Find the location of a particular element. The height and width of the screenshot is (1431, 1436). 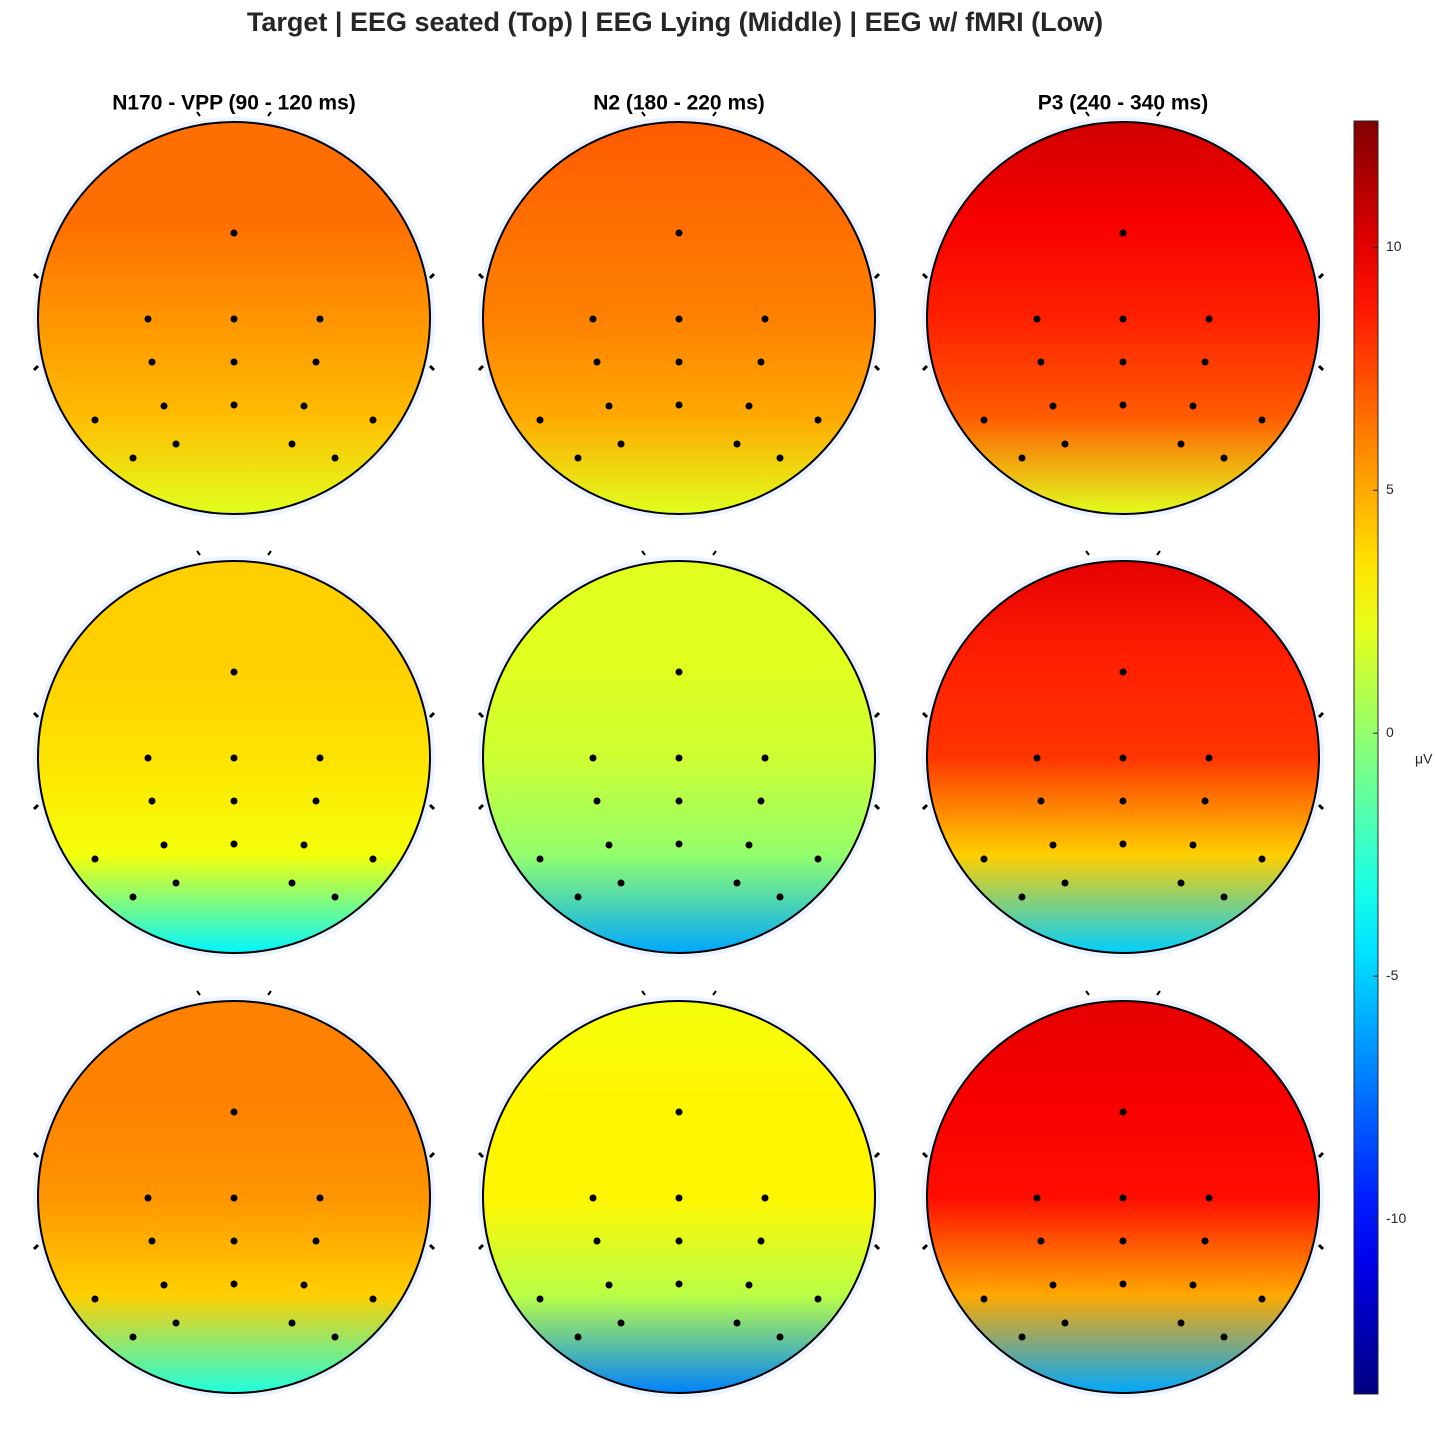

column-title: N170 - VPP (90 - 120 ms) is located at coordinates (234, 103).